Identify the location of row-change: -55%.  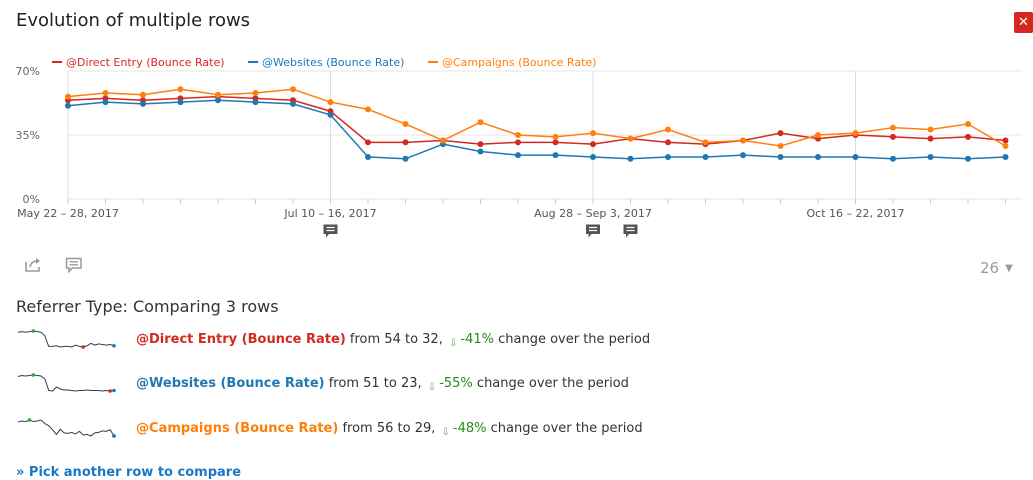
(456, 383).